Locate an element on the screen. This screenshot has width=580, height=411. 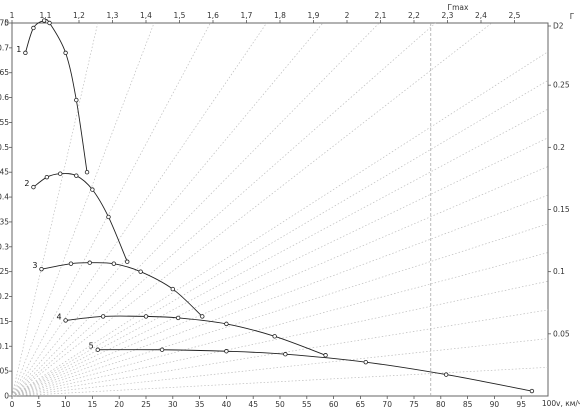
y-left-tick-label: 0.75 is located at coordinates (4, 23).